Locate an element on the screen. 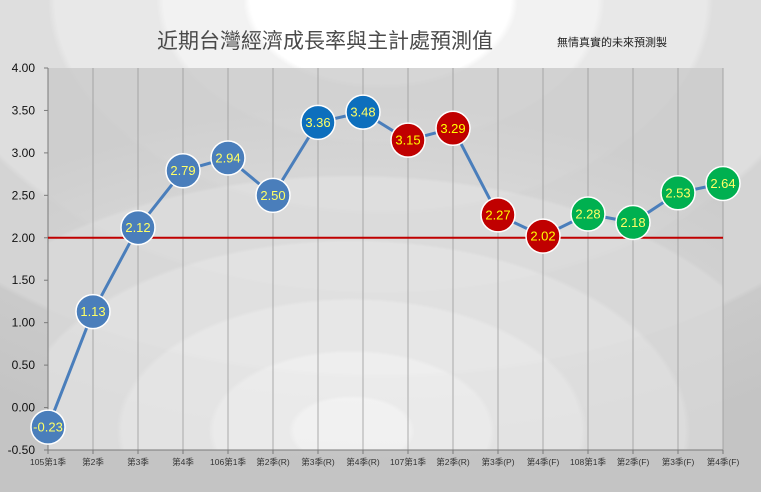 The height and width of the screenshot is (492, 761). data-label: 2.02 is located at coordinates (542, 236).